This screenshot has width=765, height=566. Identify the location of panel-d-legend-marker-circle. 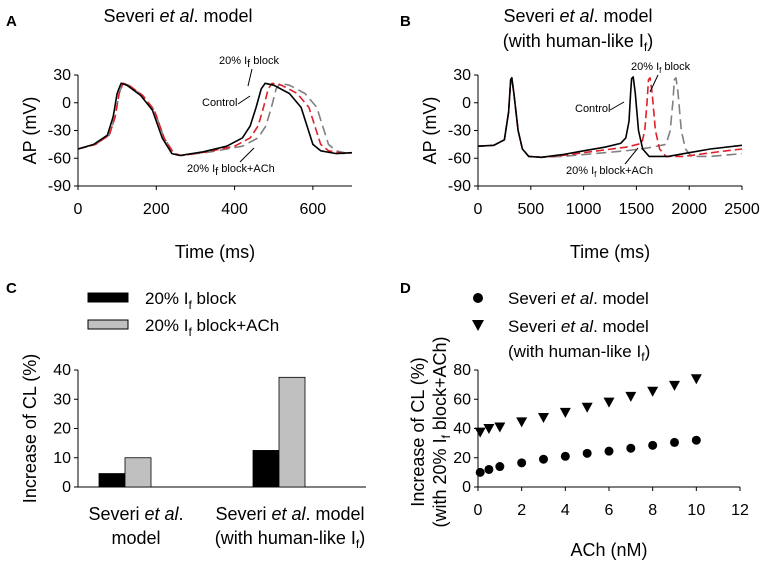
(478, 298).